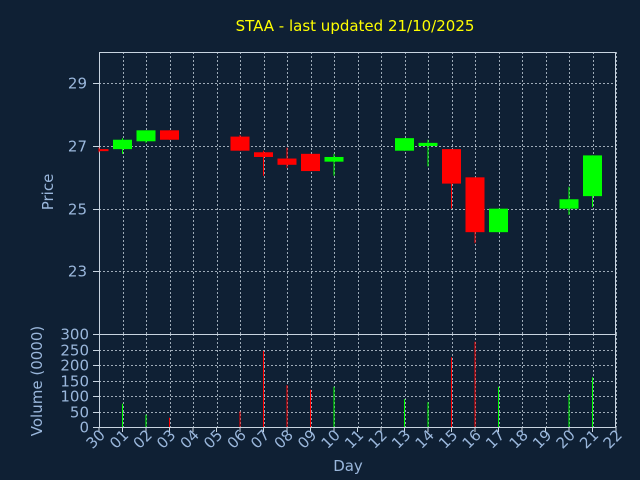 This screenshot has width=640, height=480. What do you see at coordinates (355, 26) in the screenshot?
I see `chart-title: STAA - last updated 21/10/2025` at bounding box center [355, 26].